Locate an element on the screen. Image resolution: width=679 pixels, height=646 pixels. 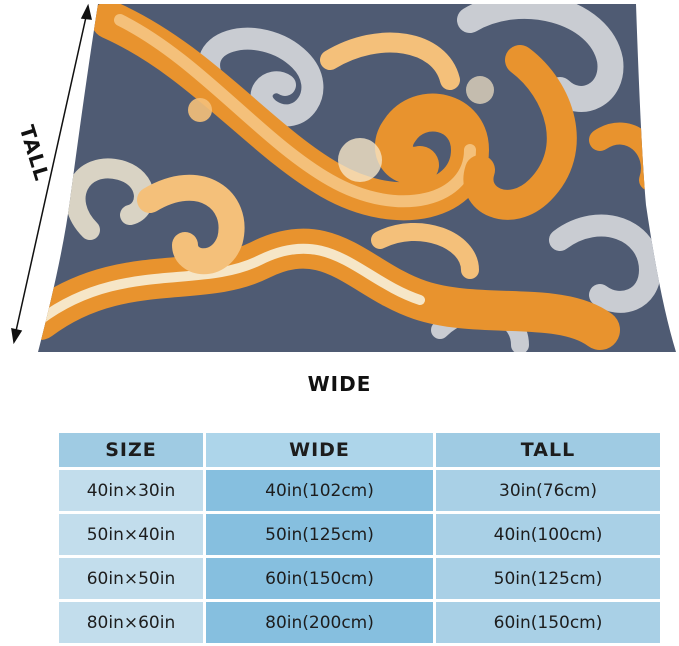
cell-tall: 40in(100cm) is located at coordinates (548, 534).